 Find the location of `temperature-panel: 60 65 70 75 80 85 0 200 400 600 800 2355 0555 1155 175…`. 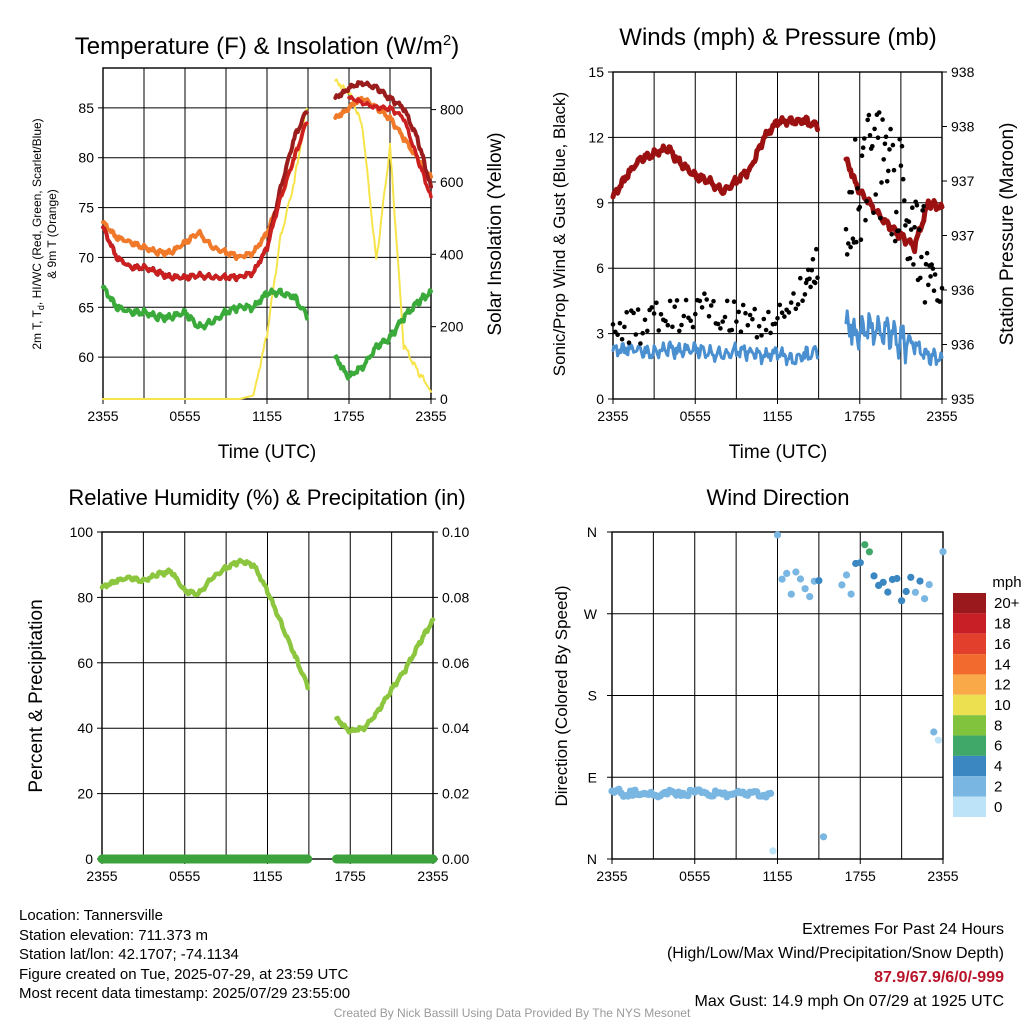

temperature-panel: 60 65 70 75 80 85 0 200 400 600 800 2355 0555 1155 175… is located at coordinates (271, 245).